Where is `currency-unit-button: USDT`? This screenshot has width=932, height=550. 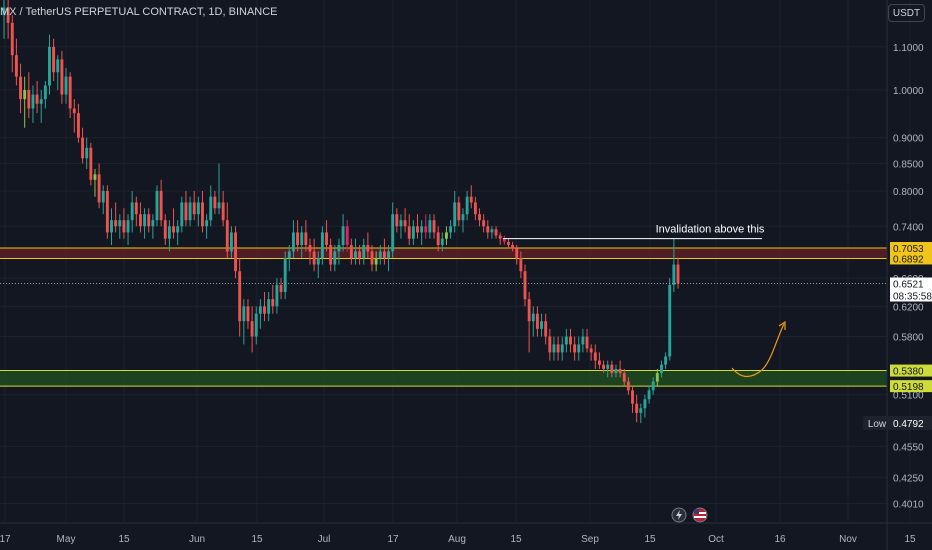 currency-unit-button: USDT is located at coordinates (906, 13).